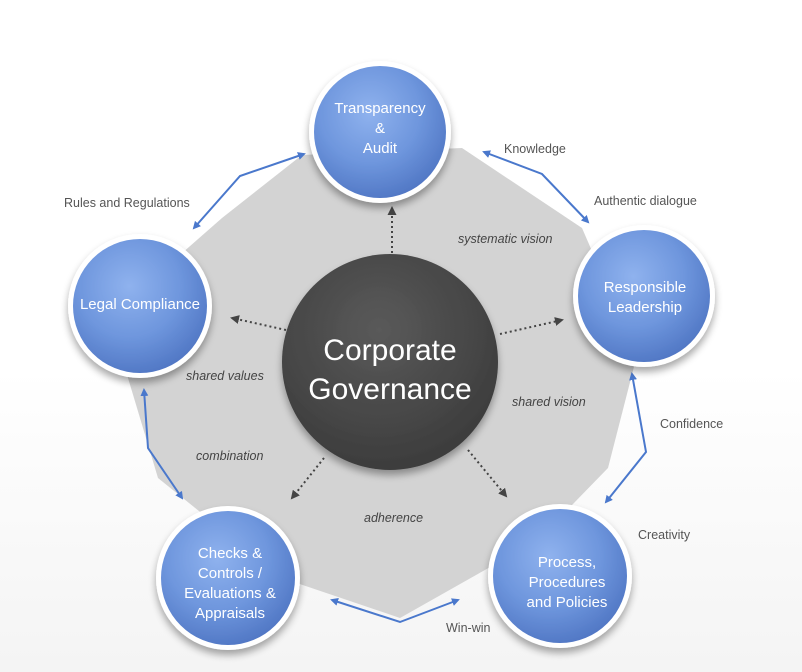 The height and width of the screenshot is (672, 802). What do you see at coordinates (229, 456) in the screenshot?
I see `label-combination: combination` at bounding box center [229, 456].